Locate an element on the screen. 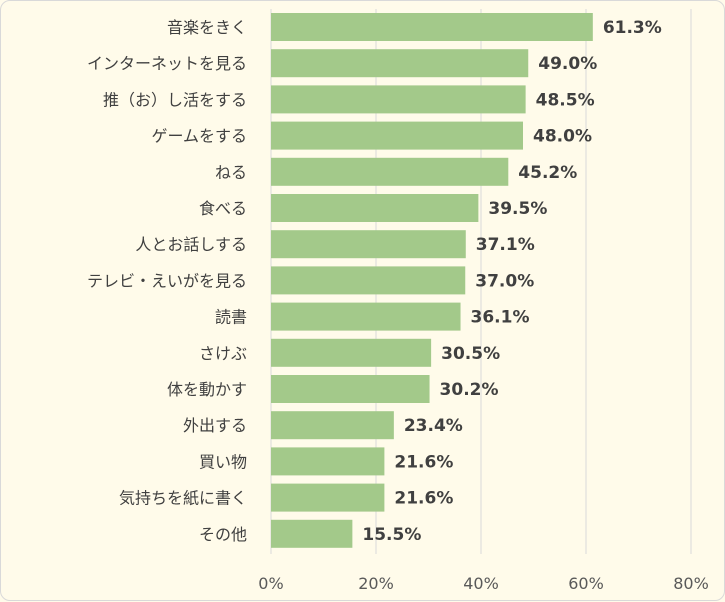  x-tick-label: 20% is located at coordinates (376, 583).